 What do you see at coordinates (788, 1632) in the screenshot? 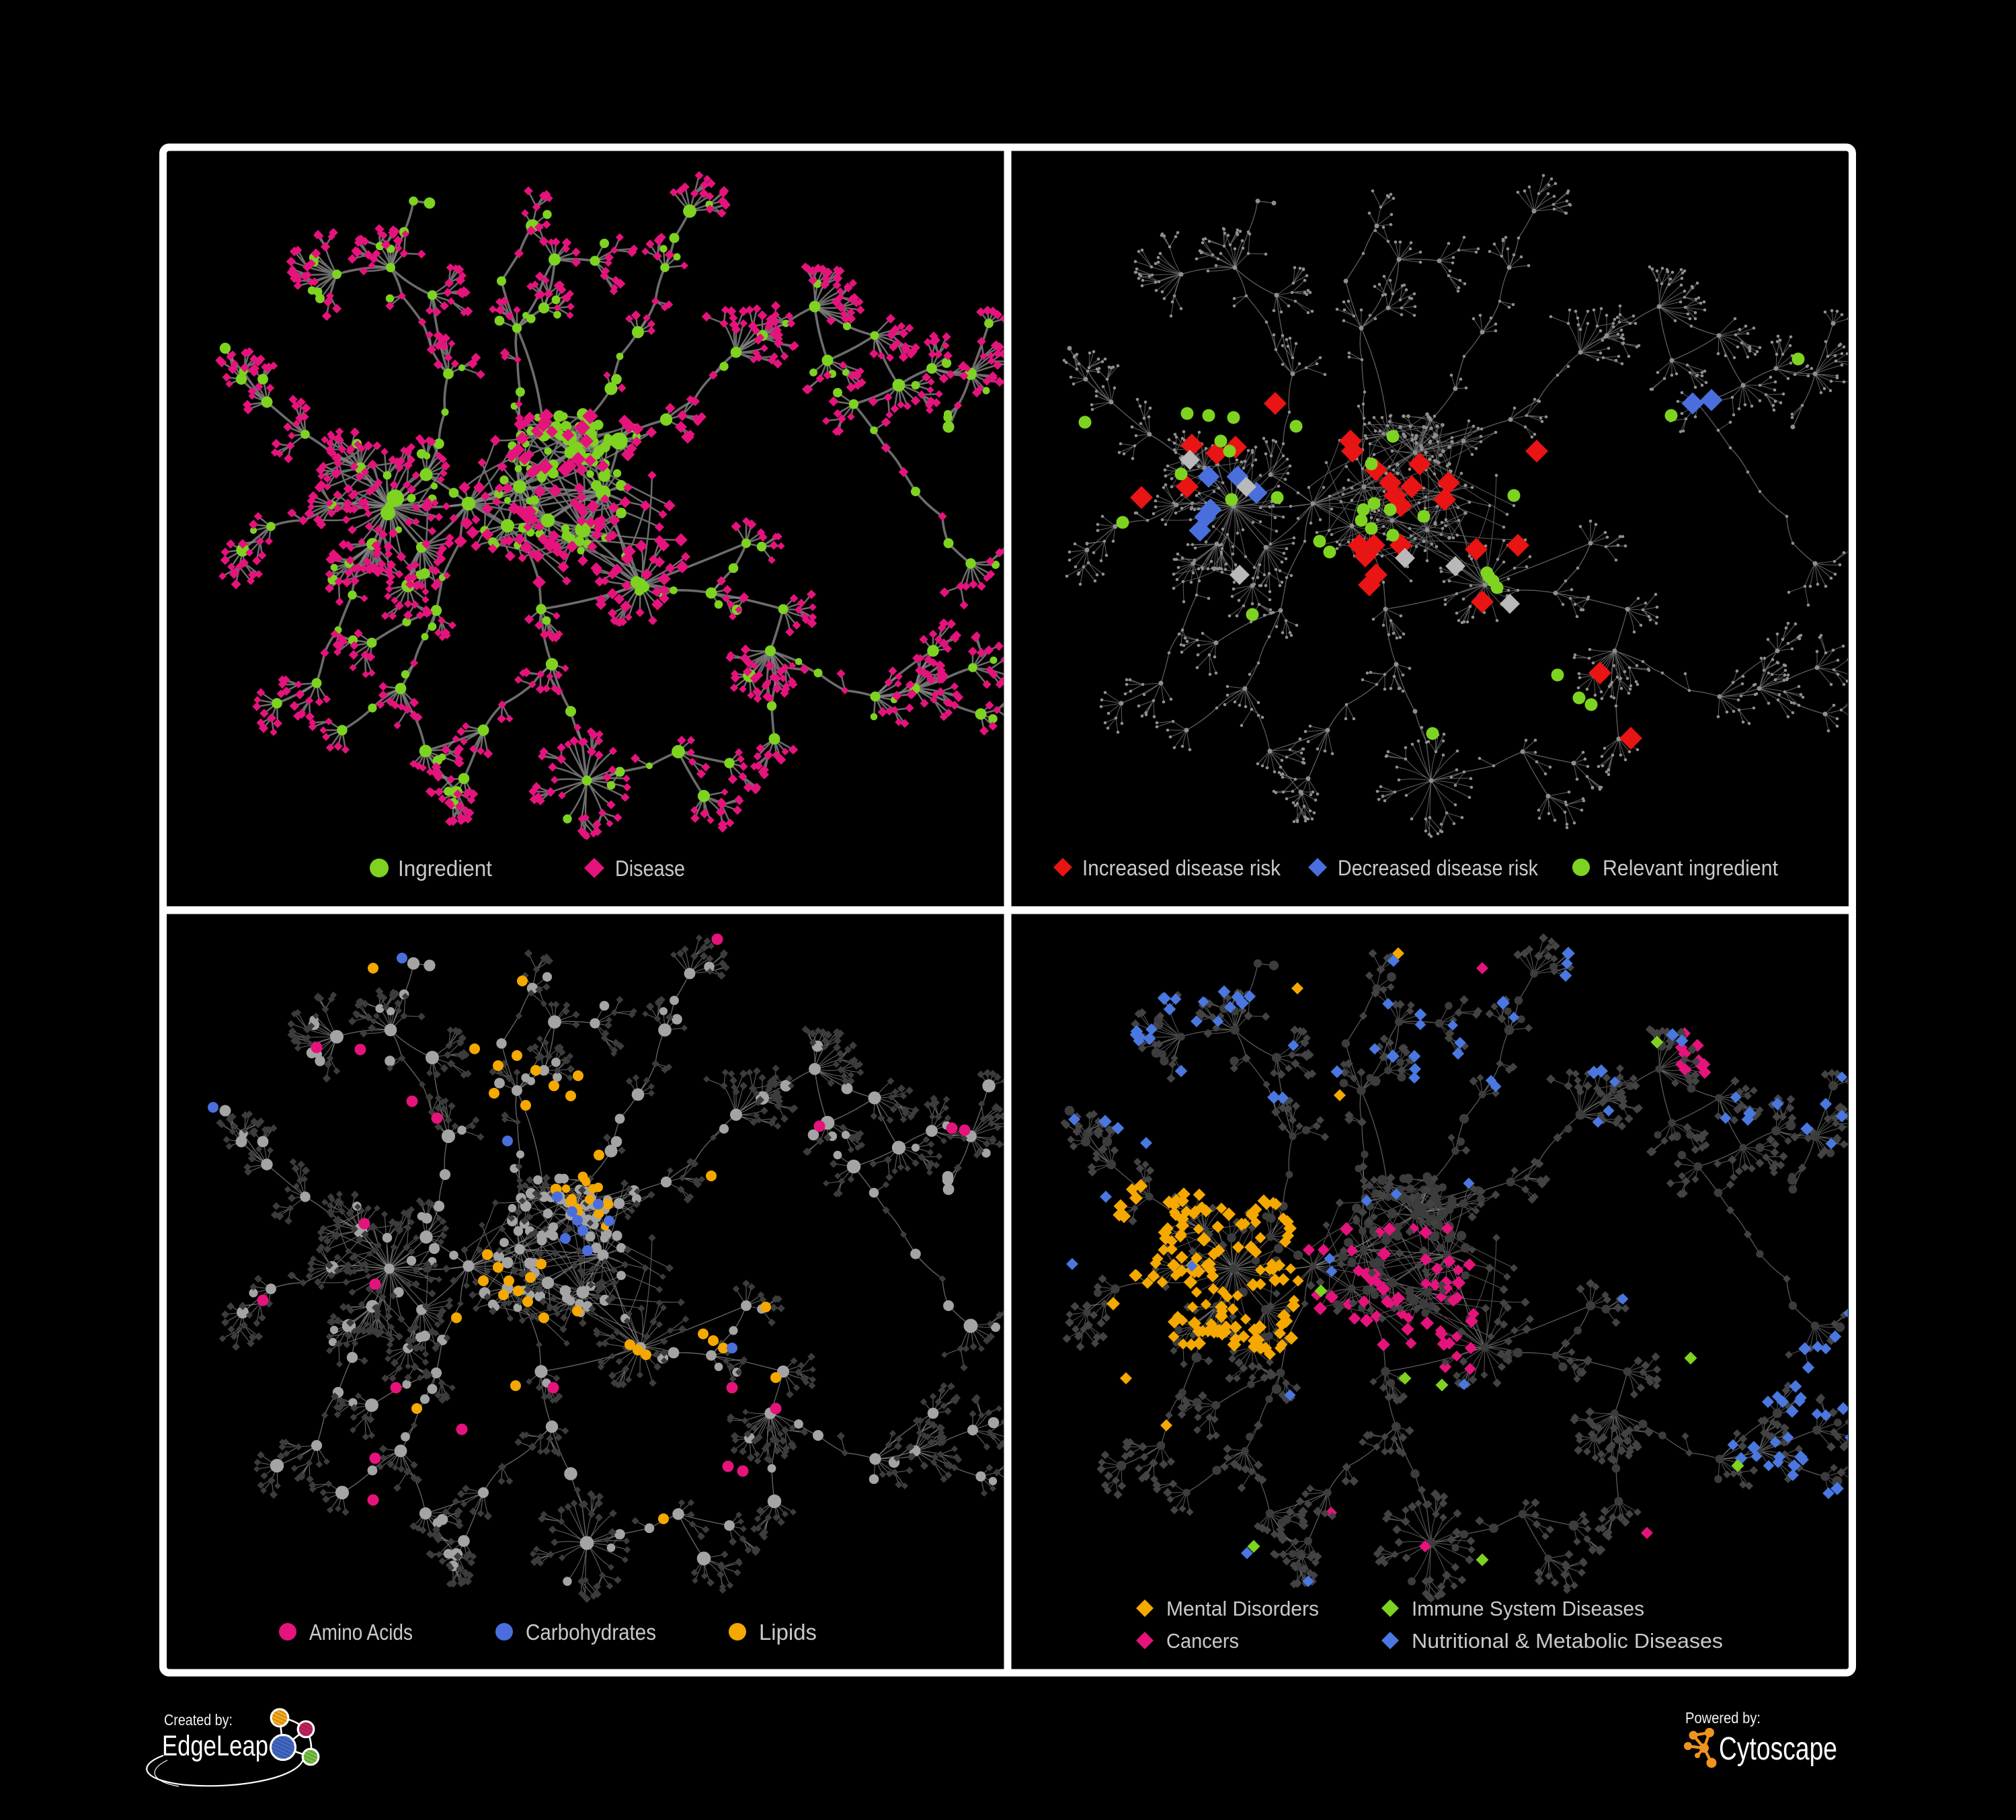
I see `svg-text: Lipids` at bounding box center [788, 1632].